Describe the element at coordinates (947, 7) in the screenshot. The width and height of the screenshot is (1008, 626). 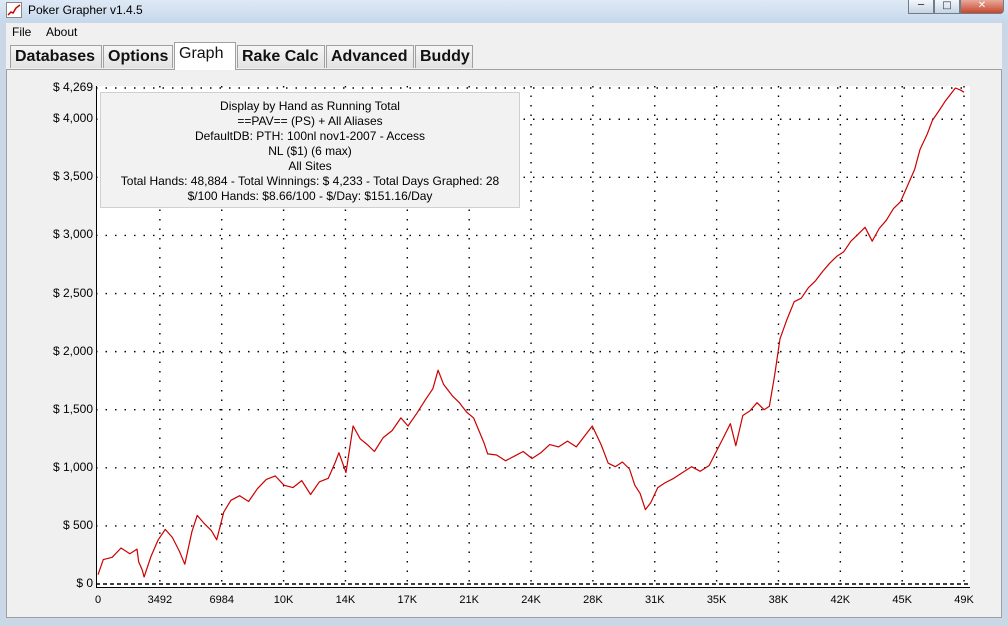
I see `maximize-button: □` at that location.